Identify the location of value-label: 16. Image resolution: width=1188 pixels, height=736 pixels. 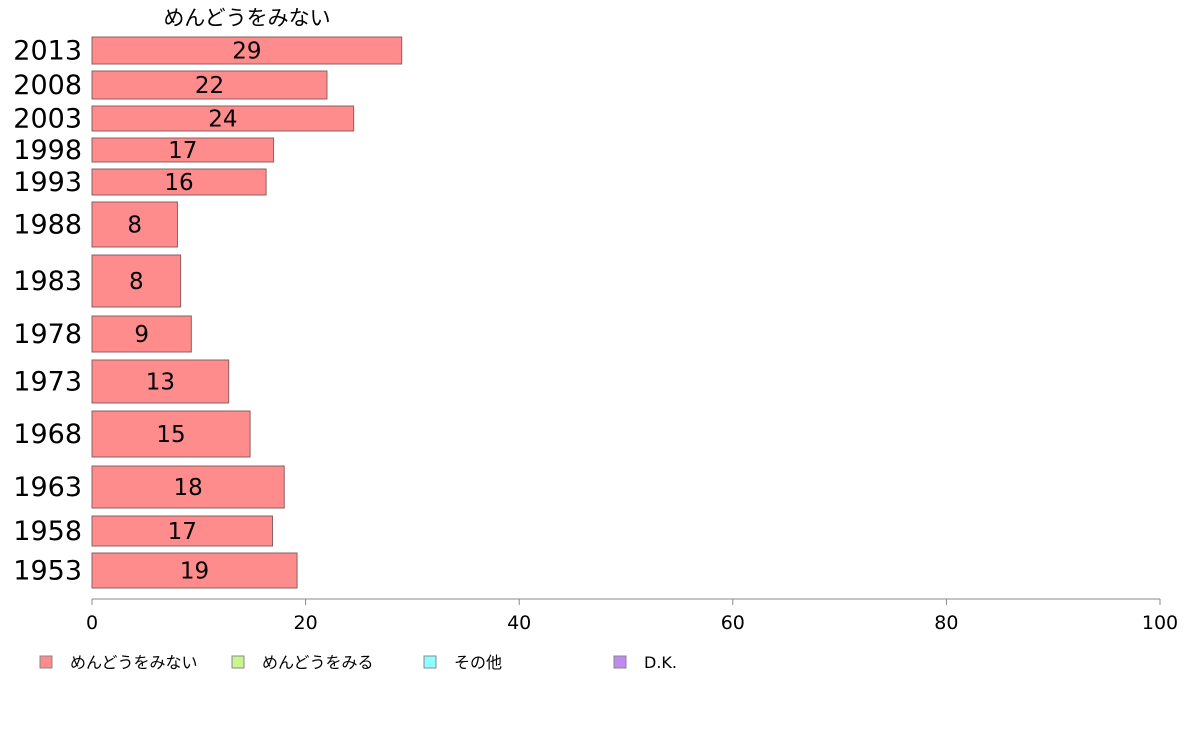
(178, 183).